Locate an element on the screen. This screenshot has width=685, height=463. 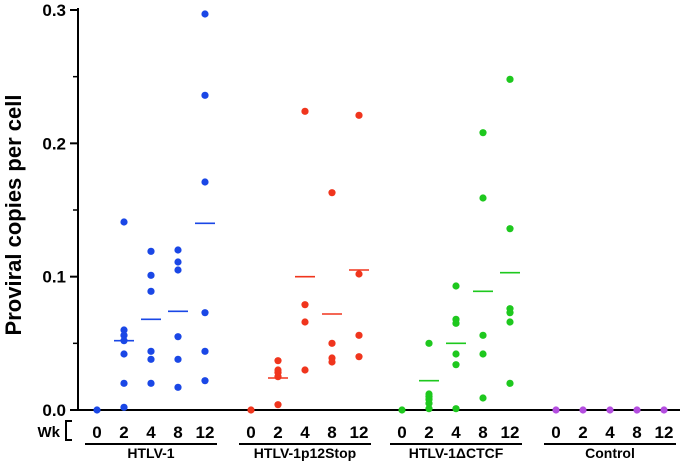
group-label: HTLV-1ΔCTCF is located at coordinates (456, 453).